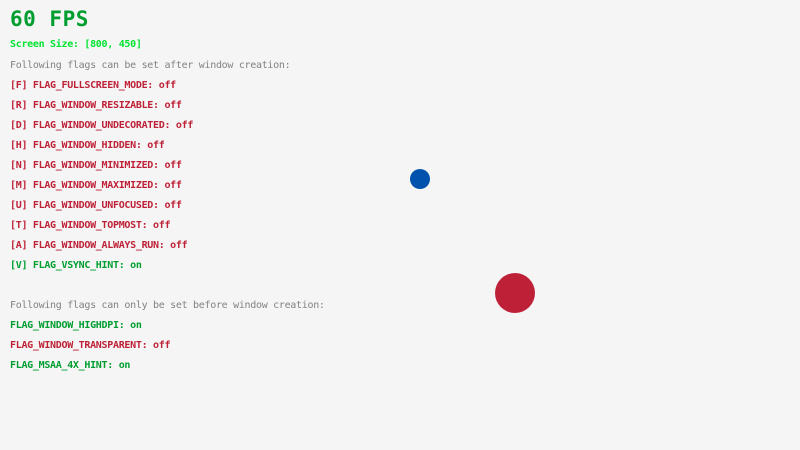  Describe the element at coordinates (96, 165) in the screenshot. I see `flag-window-minimized: [N] FLAG_WINDOW_MINIMIZED: off` at that location.